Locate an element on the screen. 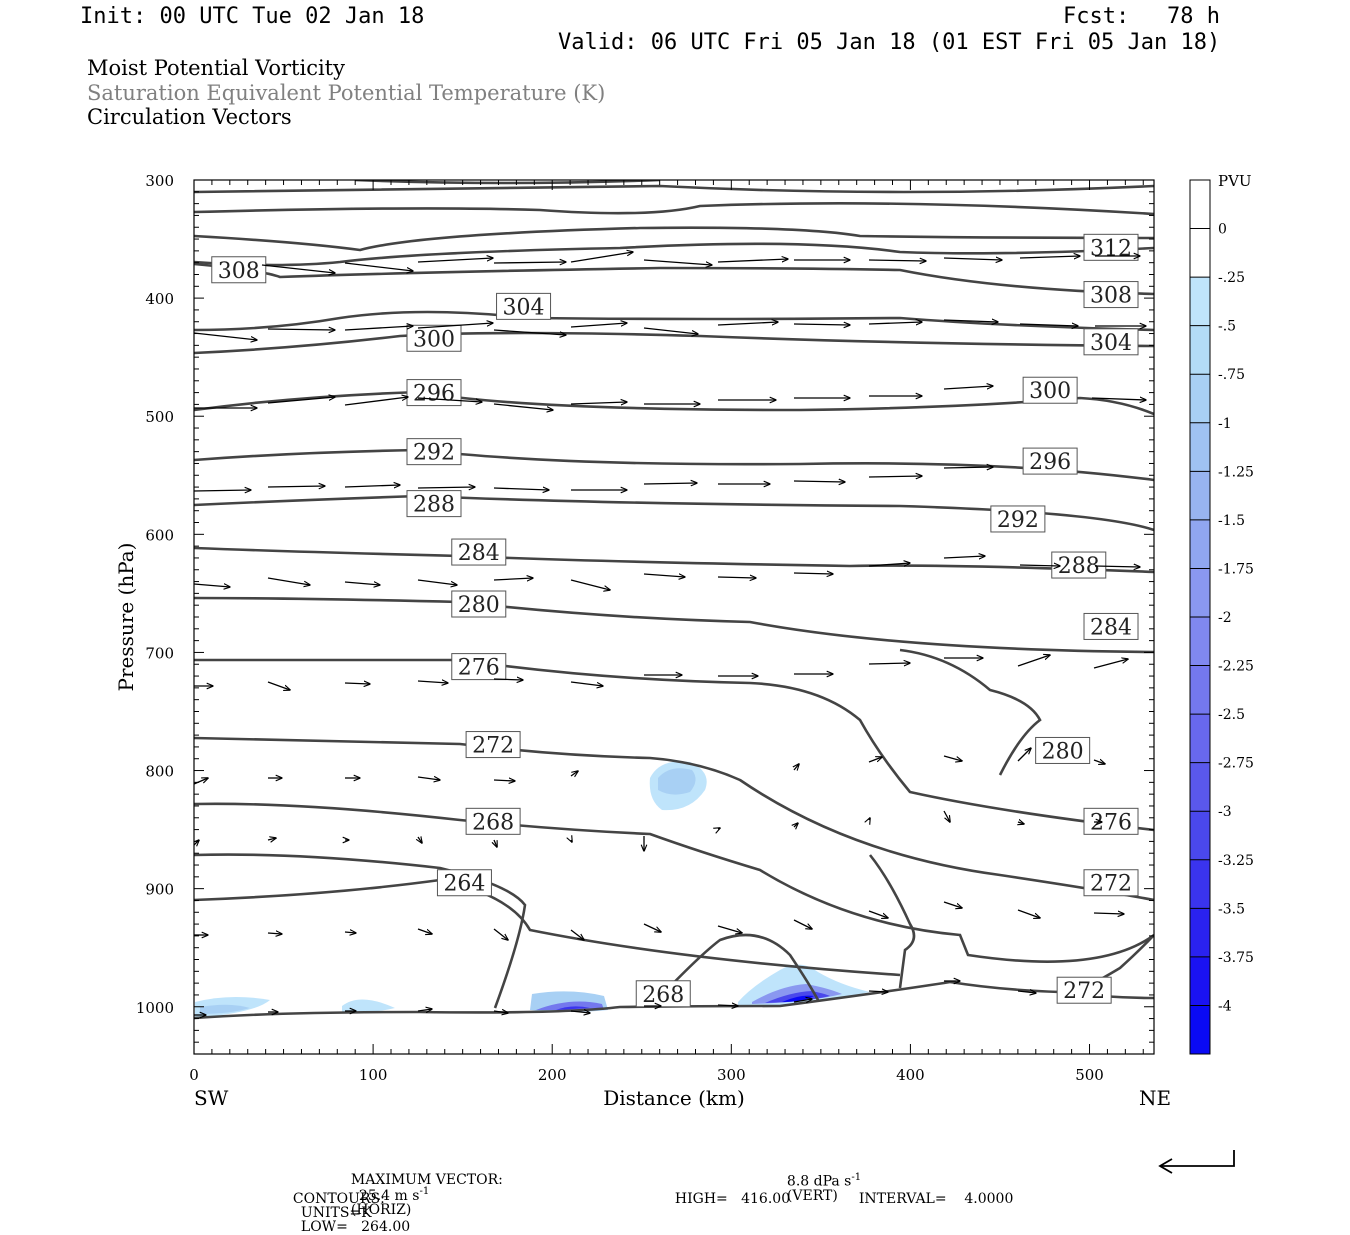  colorbar-label: 0 is located at coordinates (1222, 230).